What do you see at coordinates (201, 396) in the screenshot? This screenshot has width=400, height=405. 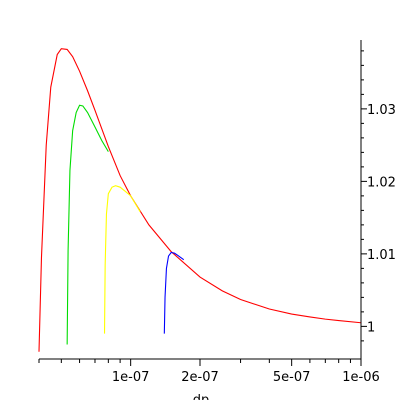 I see `x-axis-label: dp` at bounding box center [201, 396].